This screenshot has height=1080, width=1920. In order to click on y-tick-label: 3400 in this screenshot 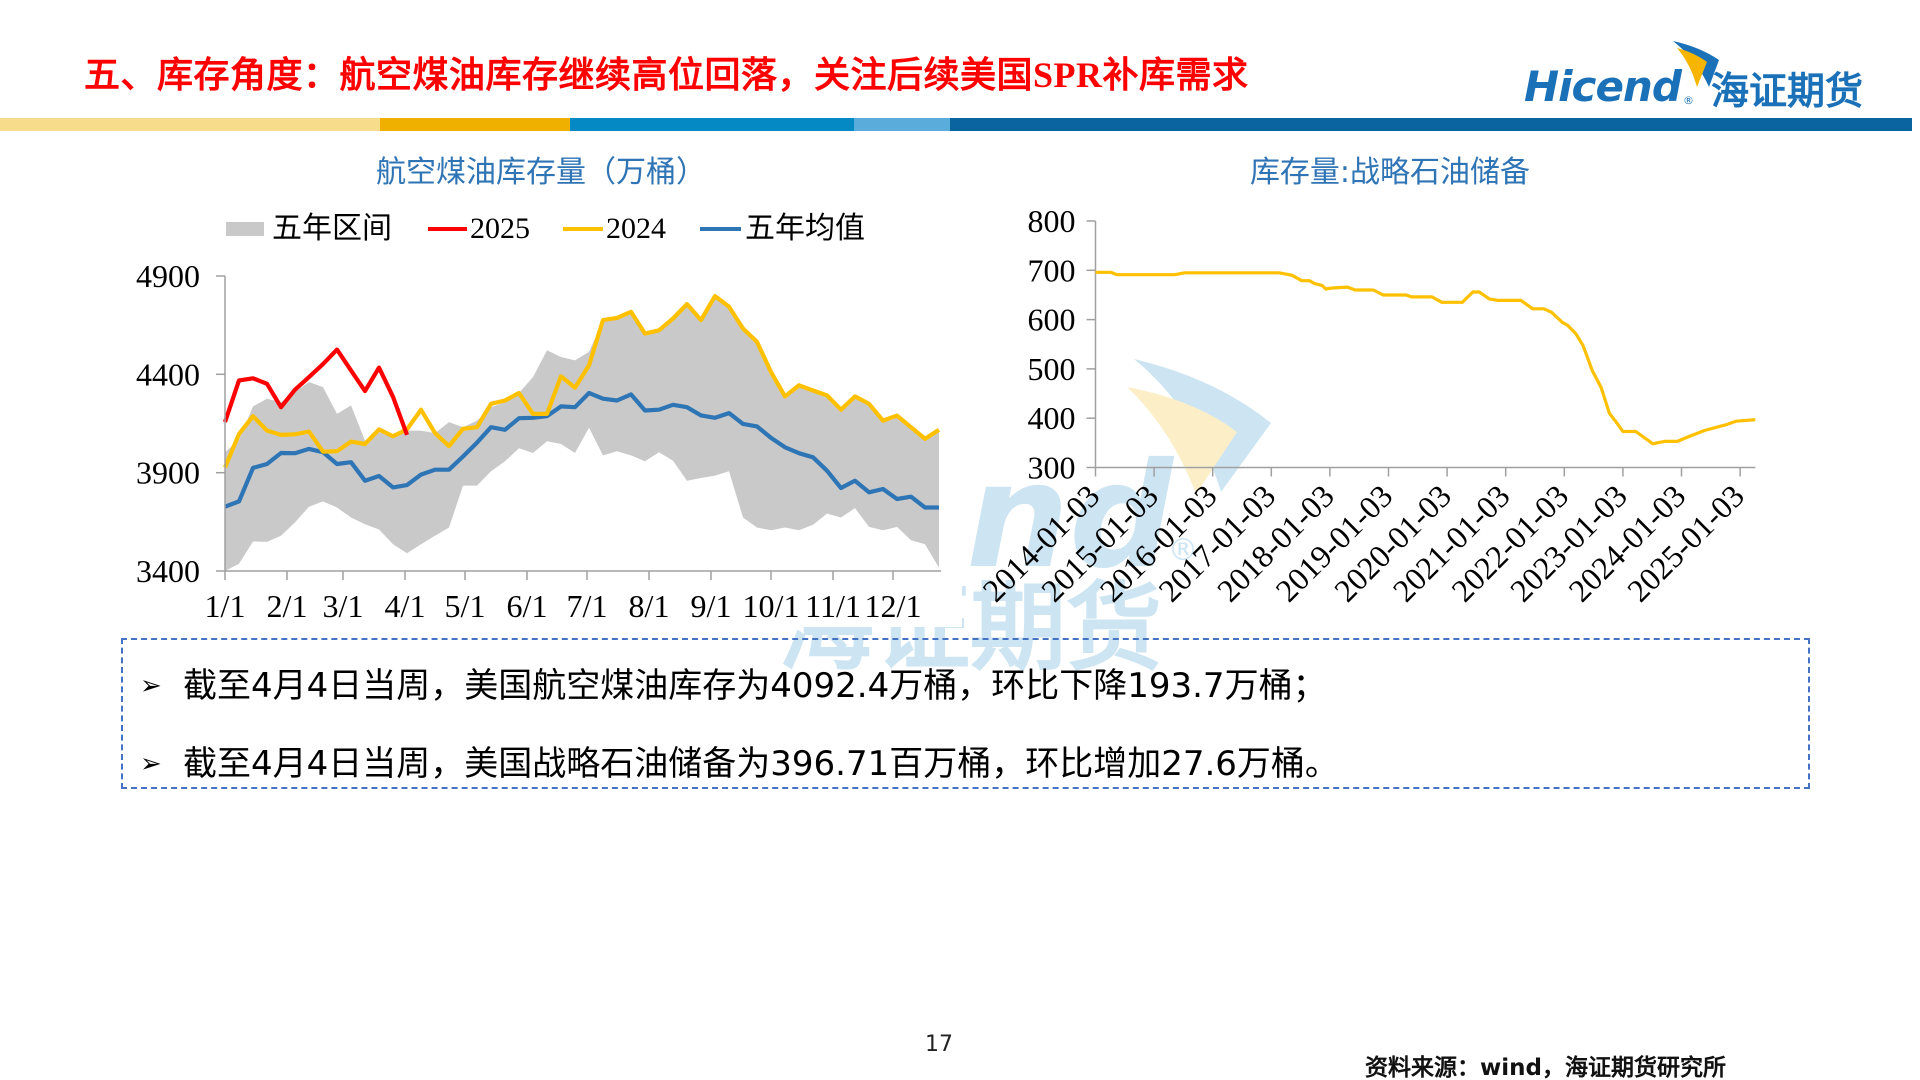, I will do `click(168, 571)`.